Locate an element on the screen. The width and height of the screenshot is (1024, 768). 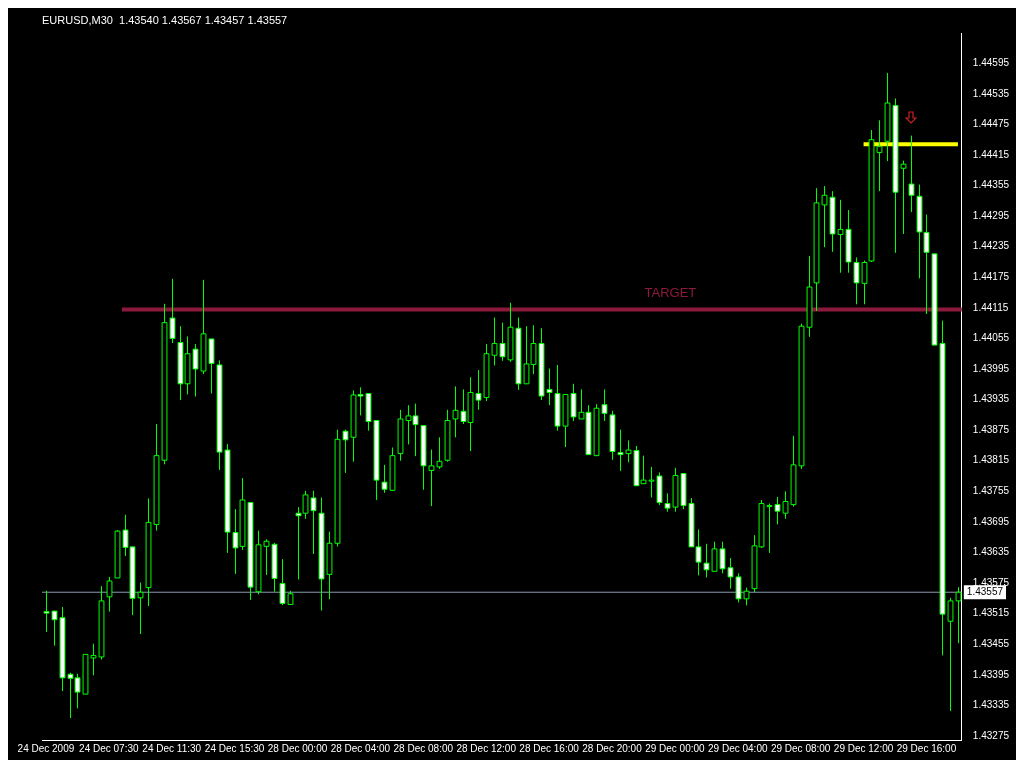
y-tick-label: 1.44535 is located at coordinates (991, 93).